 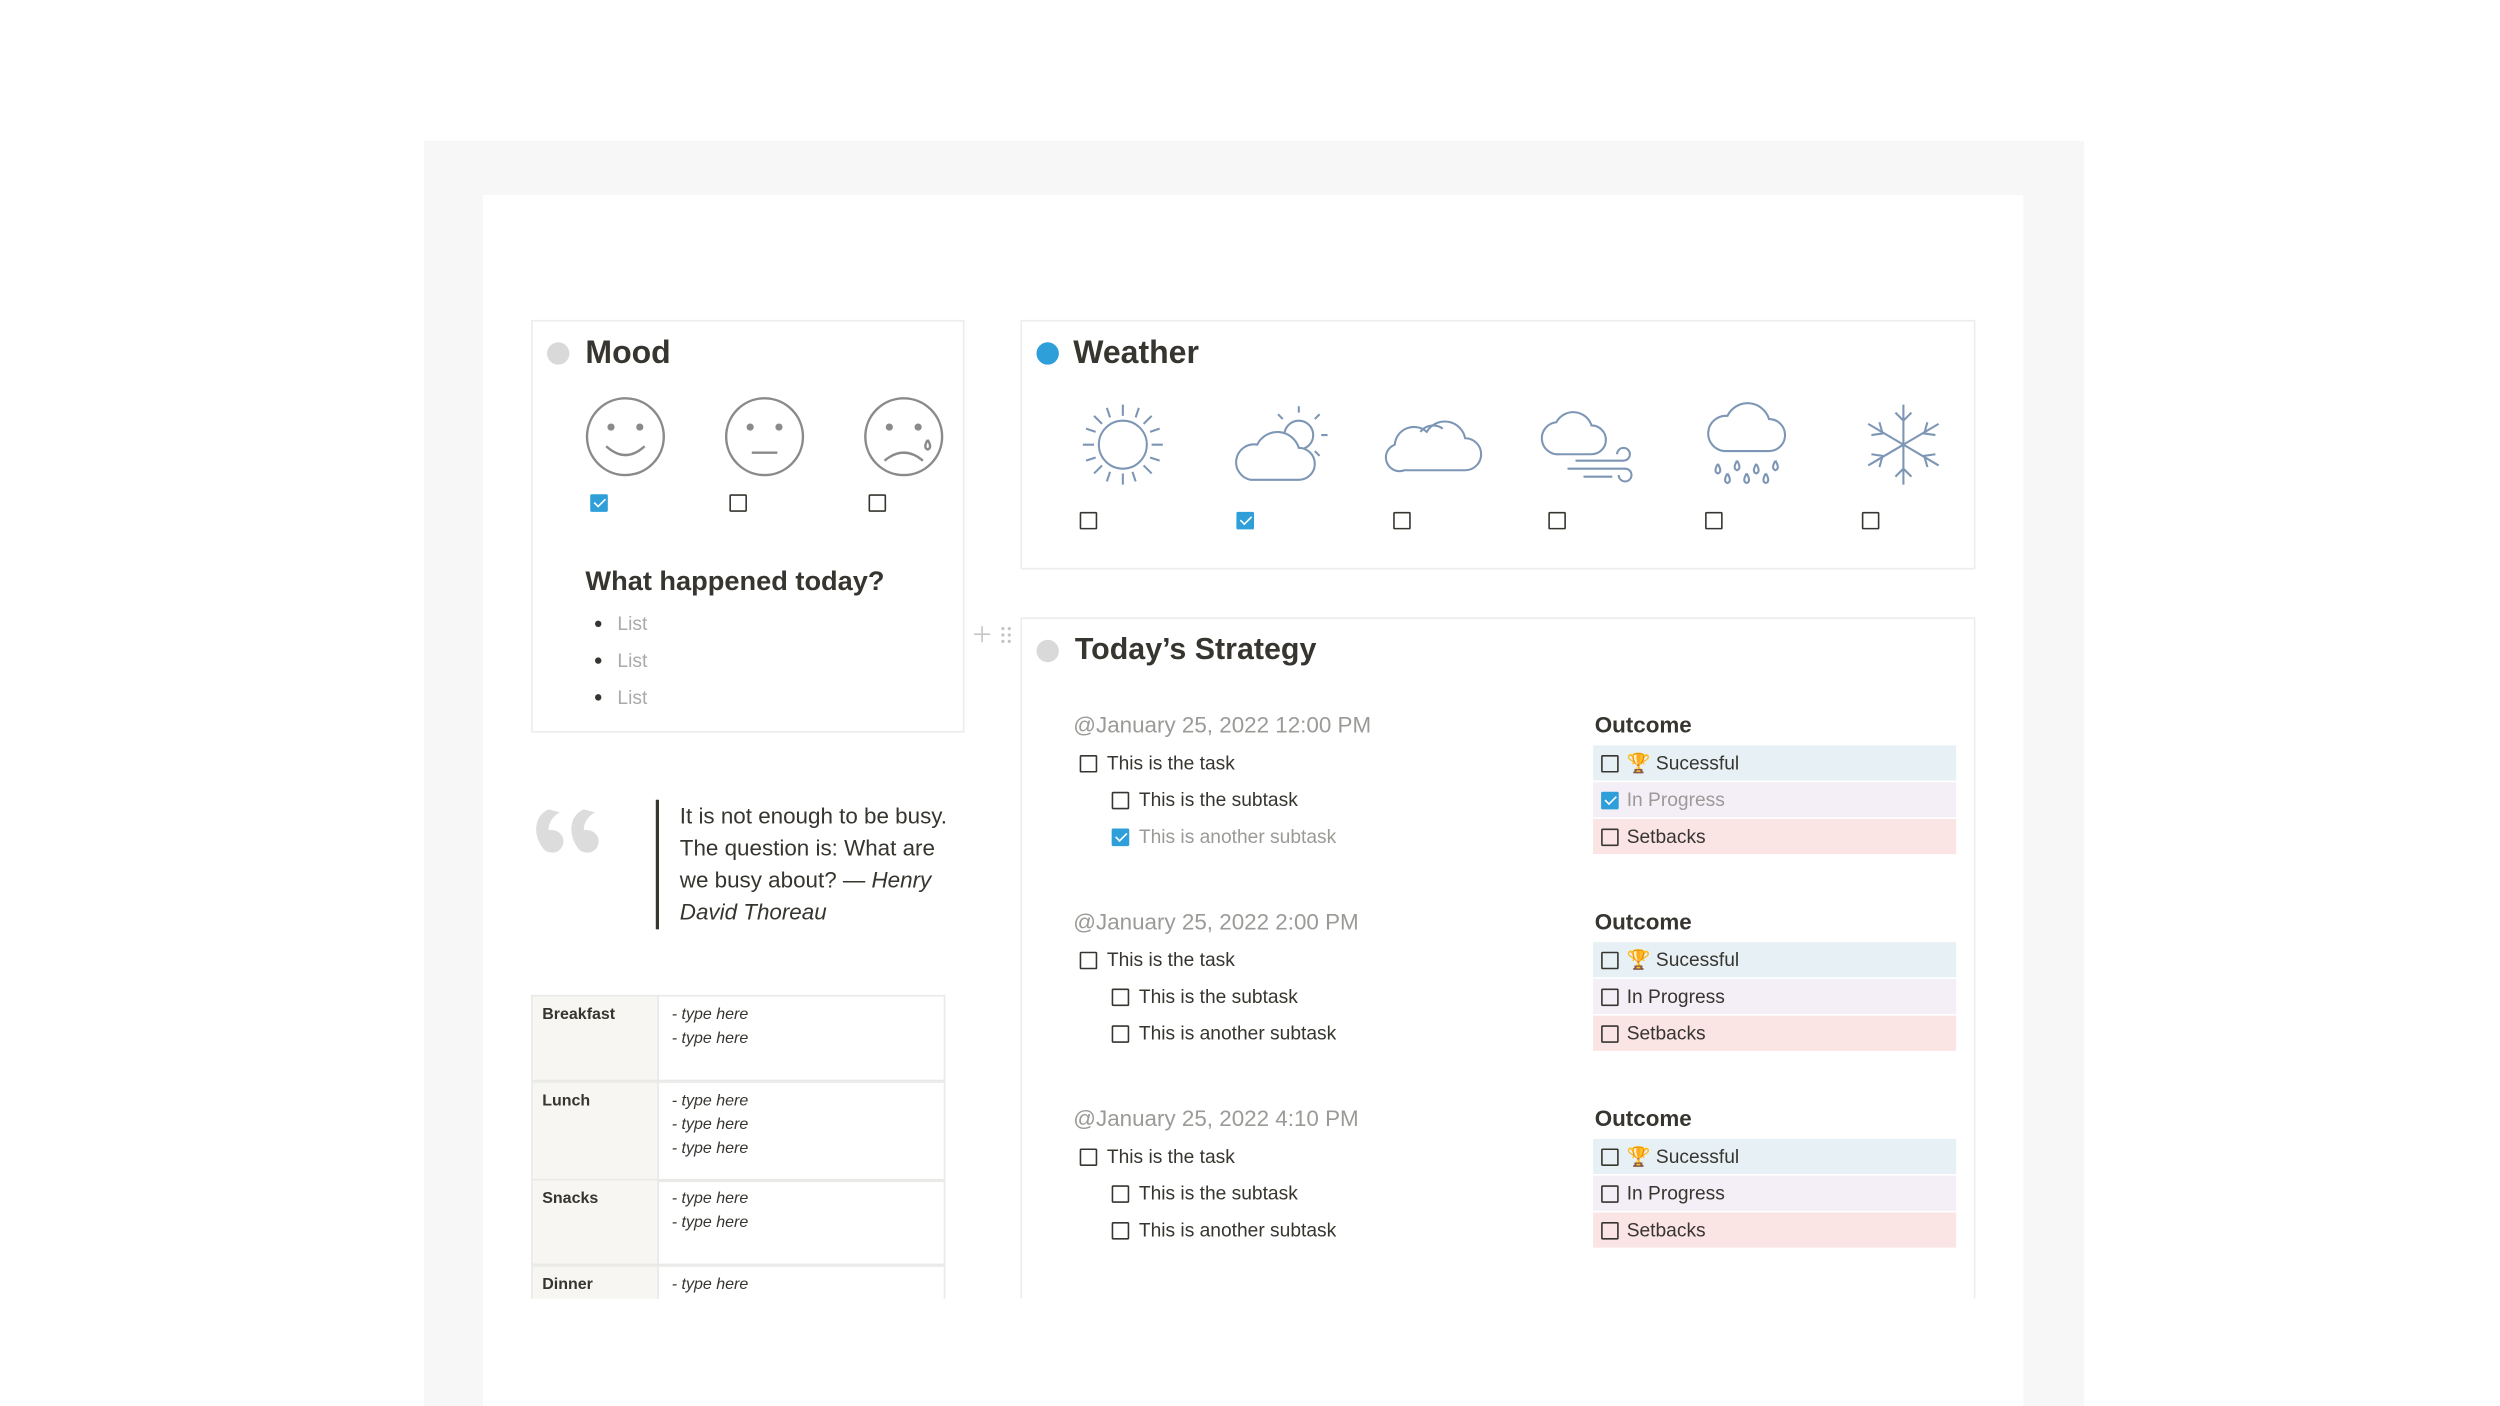 I want to click on sad-face, so click(x=904, y=437).